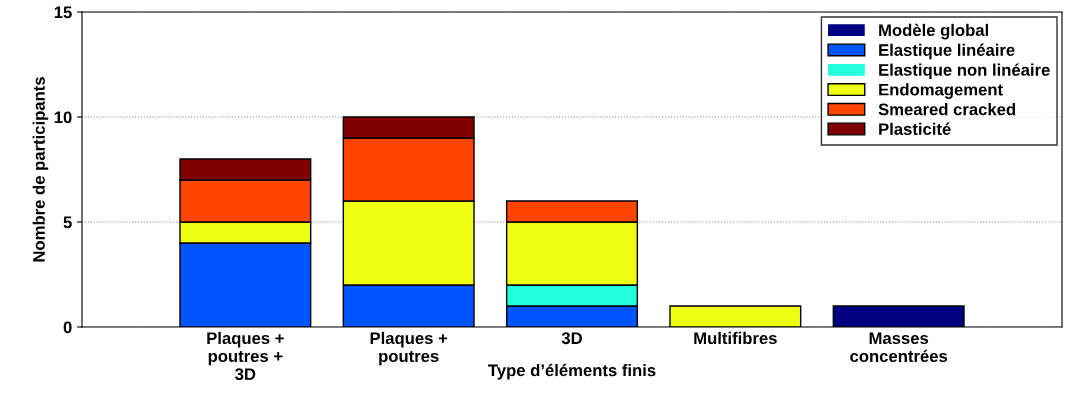 The image size is (1083, 408). I want to click on legend-label: Endomagement, so click(941, 91).